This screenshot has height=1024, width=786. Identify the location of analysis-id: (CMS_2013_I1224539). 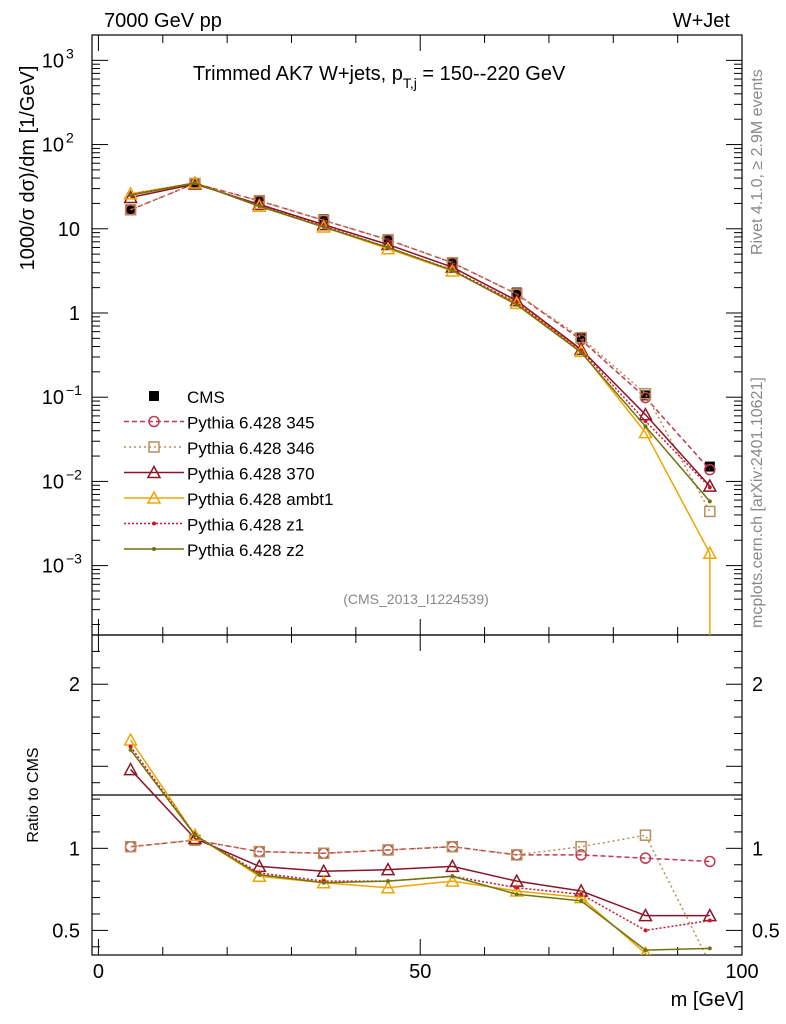
(416, 599).